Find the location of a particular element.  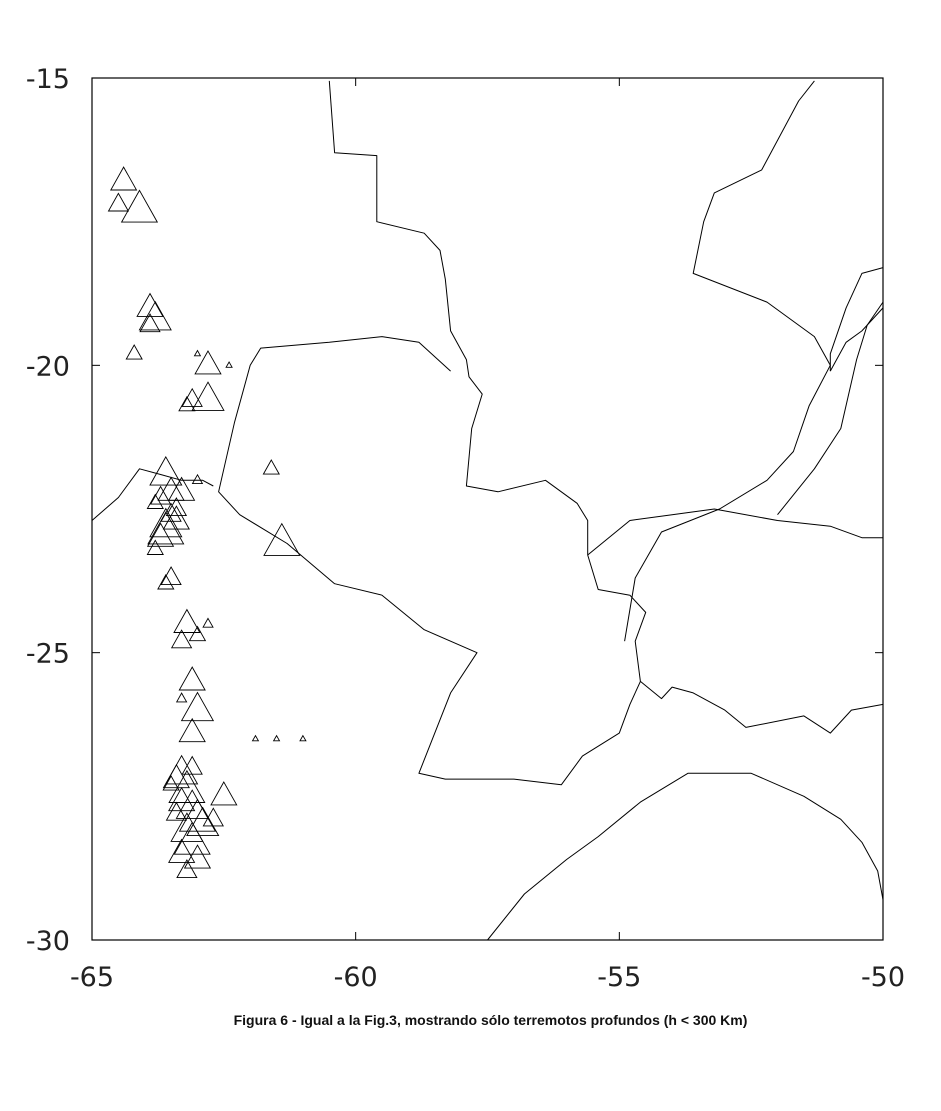

y-tick-label: -30 is located at coordinates (48, 941).